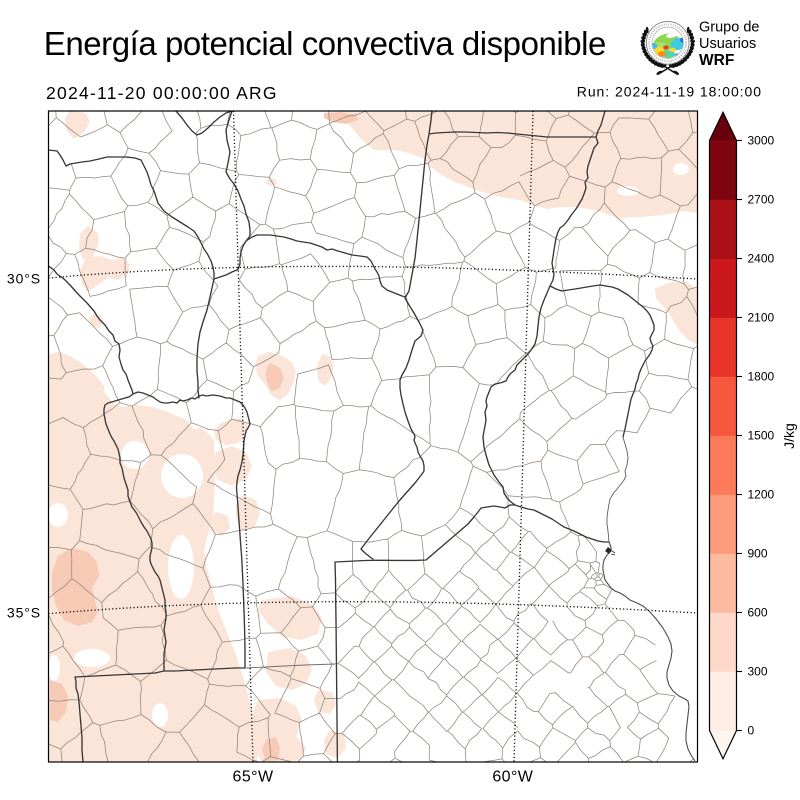 This screenshot has height=800, width=800. Describe the element at coordinates (758, 672) in the screenshot. I see `svg-text: 300` at that location.